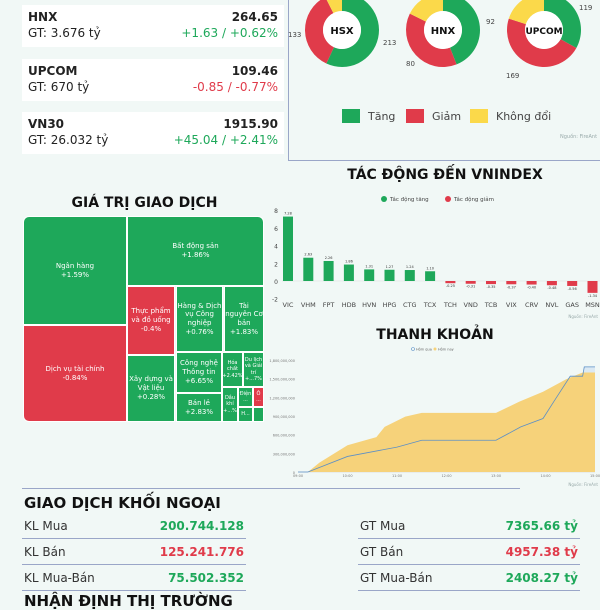  Describe the element at coordinates (446, 422) in the screenshot. I see `series-hom-nay-area` at that location.